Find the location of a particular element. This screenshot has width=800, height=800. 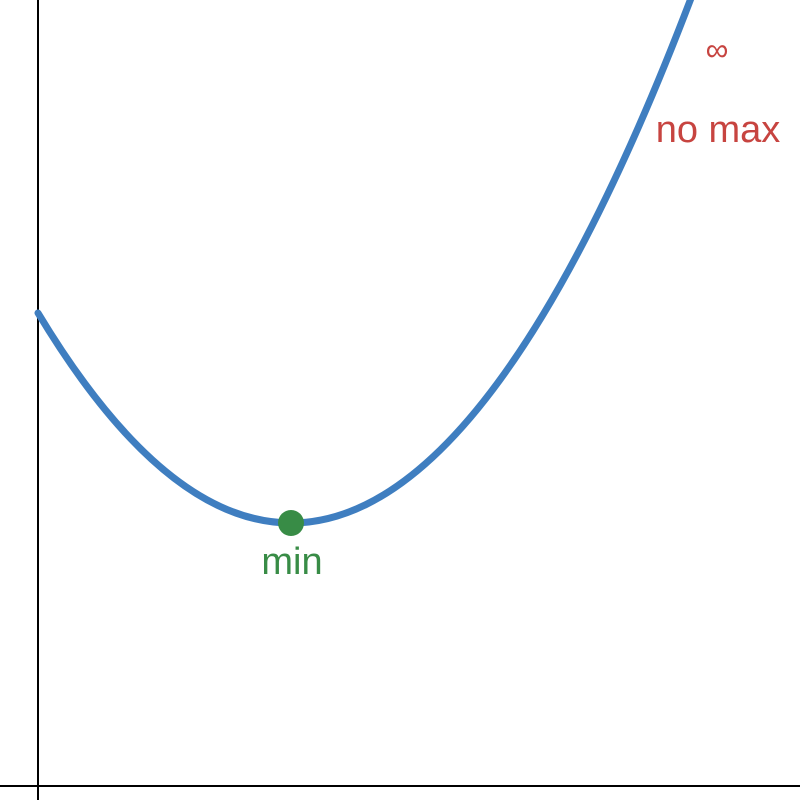

no-max-label: no max is located at coordinates (718, 130).